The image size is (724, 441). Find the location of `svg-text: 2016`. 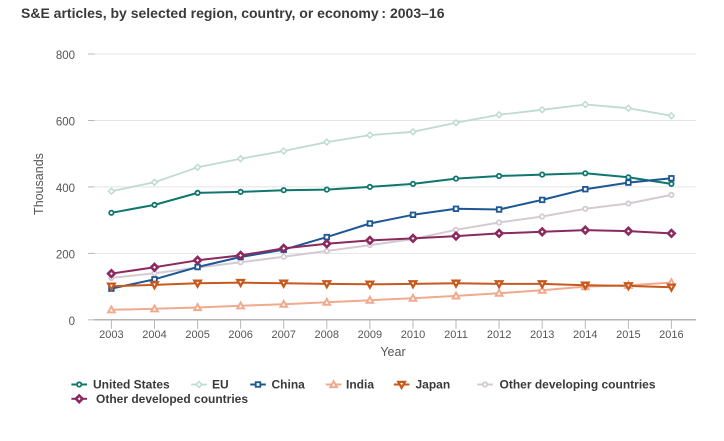

svg-text: 2016 is located at coordinates (671, 335).